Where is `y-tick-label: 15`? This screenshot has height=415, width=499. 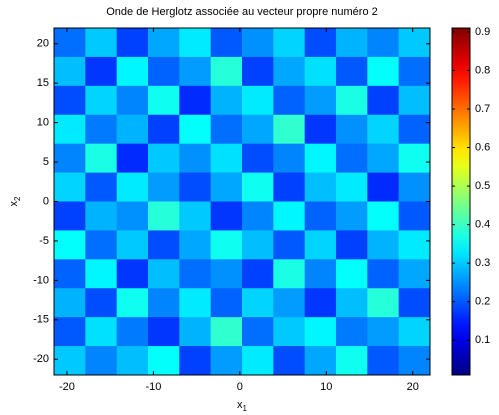
y-tick-label: 15 is located at coordinates (43, 83).